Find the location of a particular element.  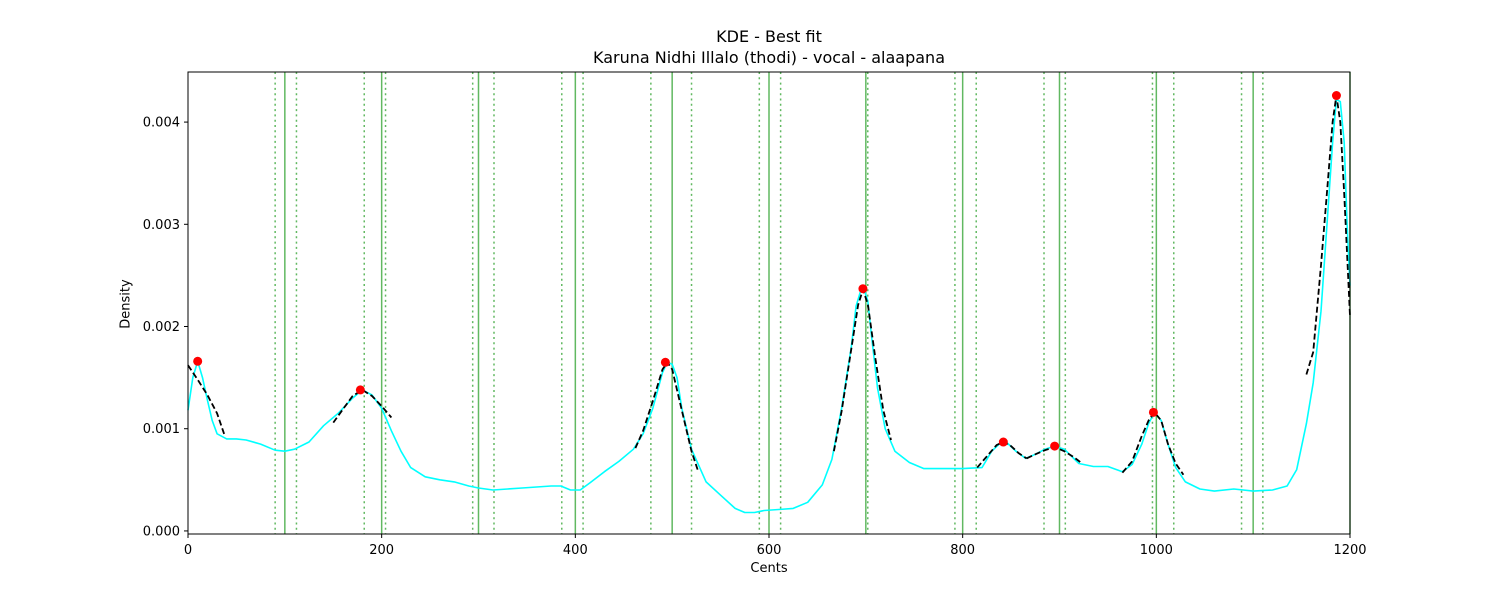

x-tick-label: 200 is located at coordinates (381, 550).